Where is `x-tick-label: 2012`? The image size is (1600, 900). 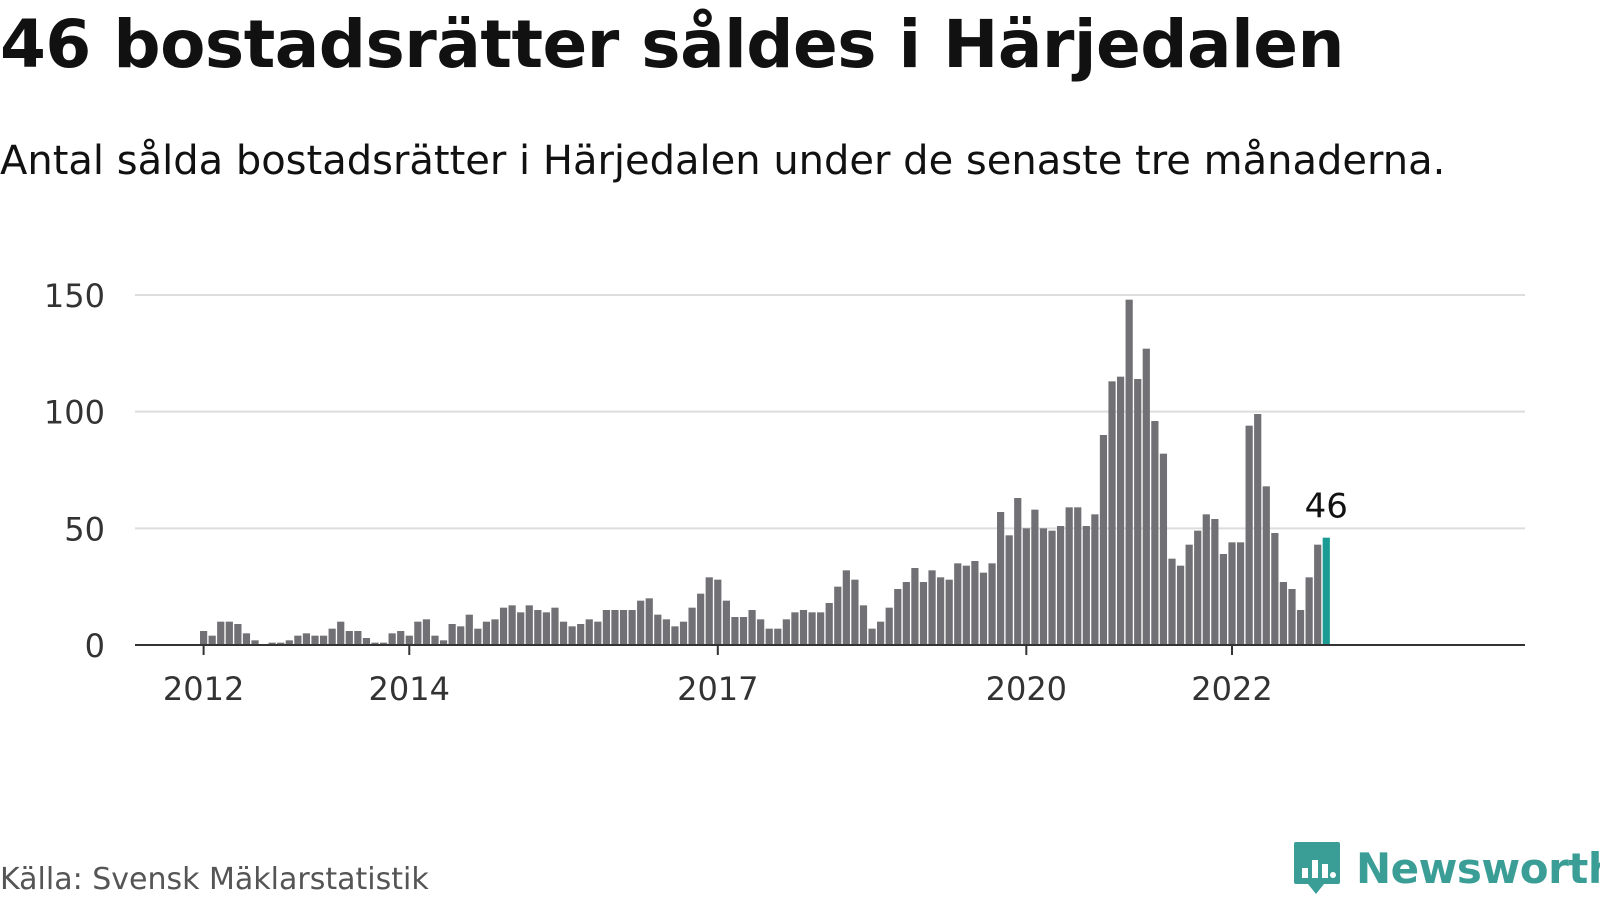
x-tick-label: 2012 is located at coordinates (203, 689).